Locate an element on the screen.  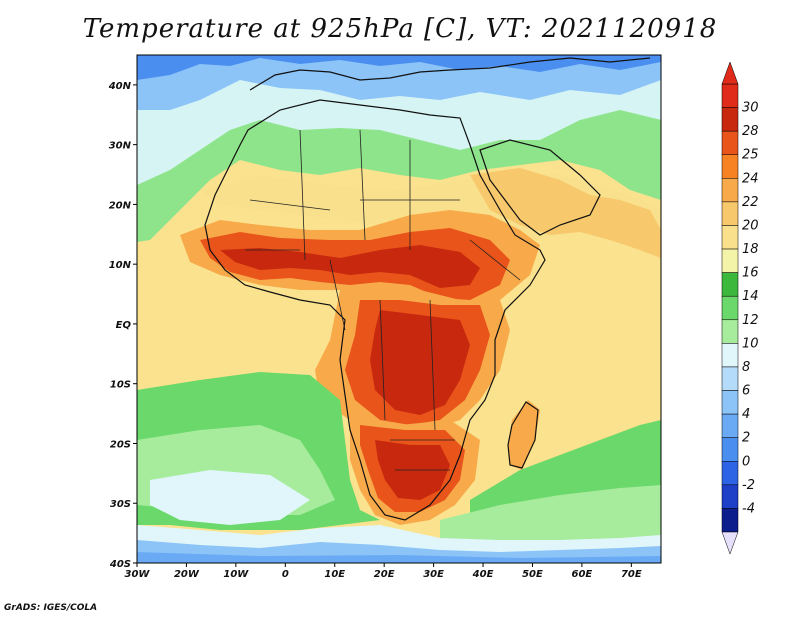
europe-coastline is located at coordinates (450, 74).